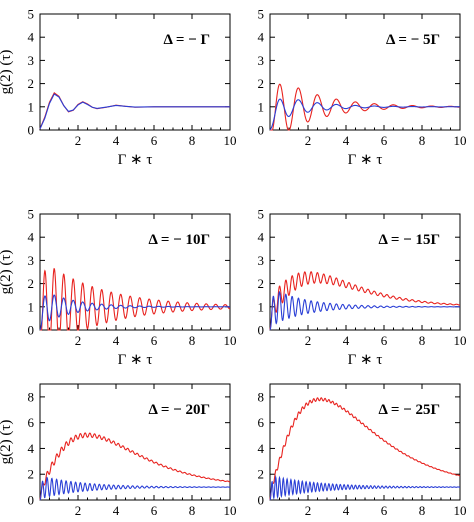 The image size is (474, 522). I want to click on detuning-annotation: Δ = − 20Γ, so click(179, 410).